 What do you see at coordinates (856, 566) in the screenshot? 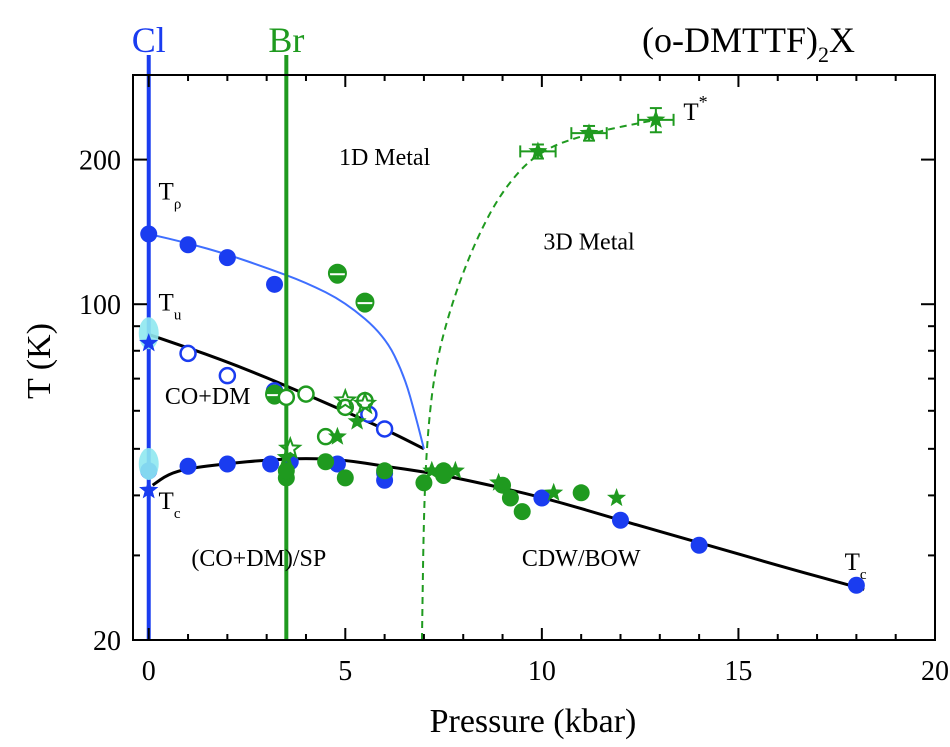
I see `marker-label-3: Tc` at bounding box center [856, 566].